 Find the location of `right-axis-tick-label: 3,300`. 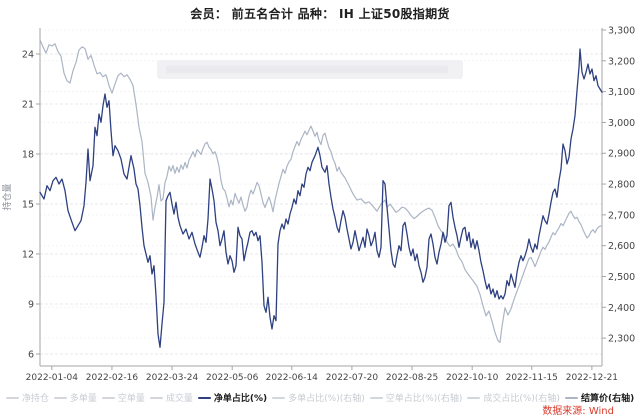

right-axis-tick-label: 3,300 is located at coordinates (621, 31).